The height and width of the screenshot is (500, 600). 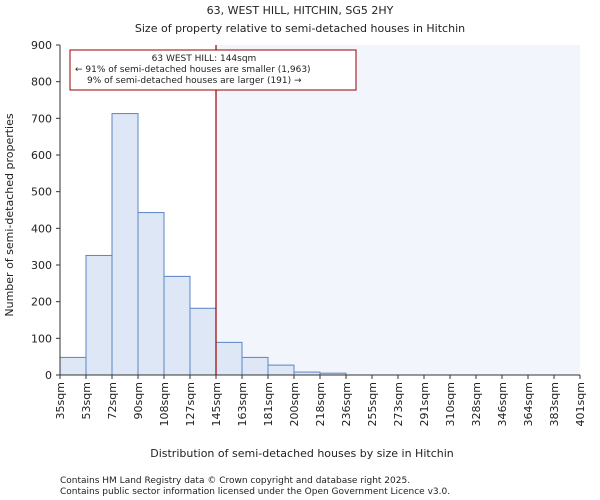 I want to click on annotation-line-1: 63 WEST HILL: 144sqm, so click(x=204, y=59).